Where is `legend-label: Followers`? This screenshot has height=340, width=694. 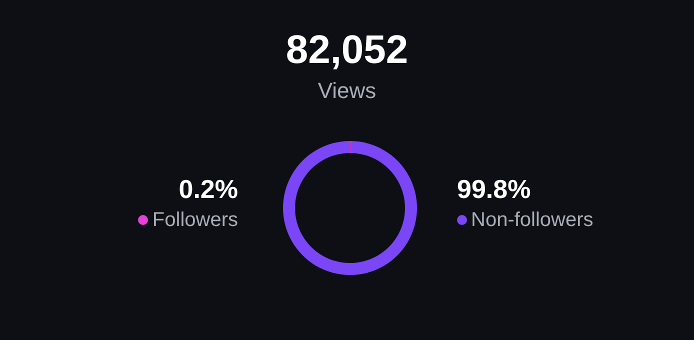 legend-label: Followers is located at coordinates (195, 220).